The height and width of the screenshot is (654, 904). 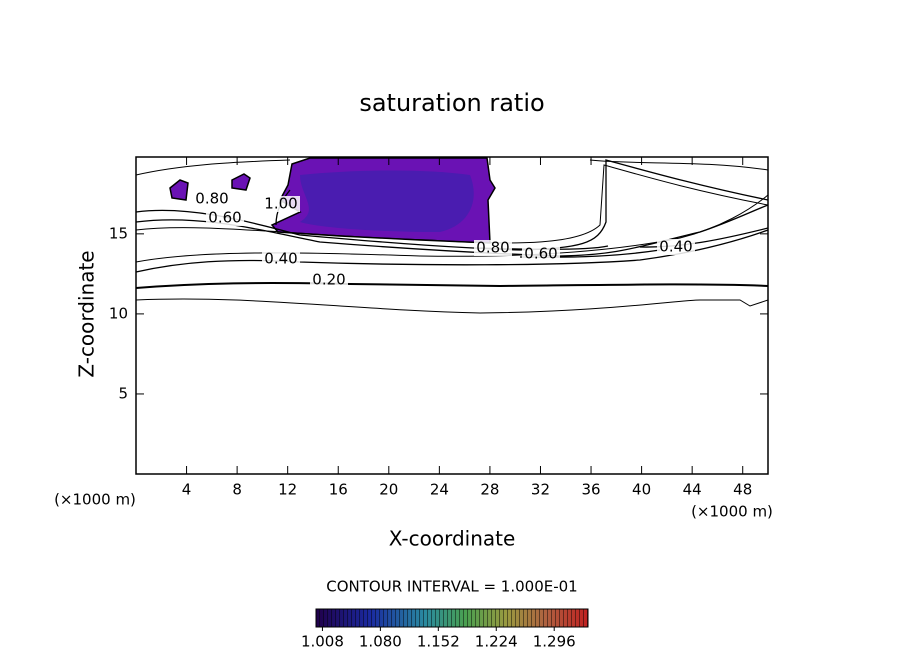 I want to click on x-tick-label: 20, so click(x=388, y=490).